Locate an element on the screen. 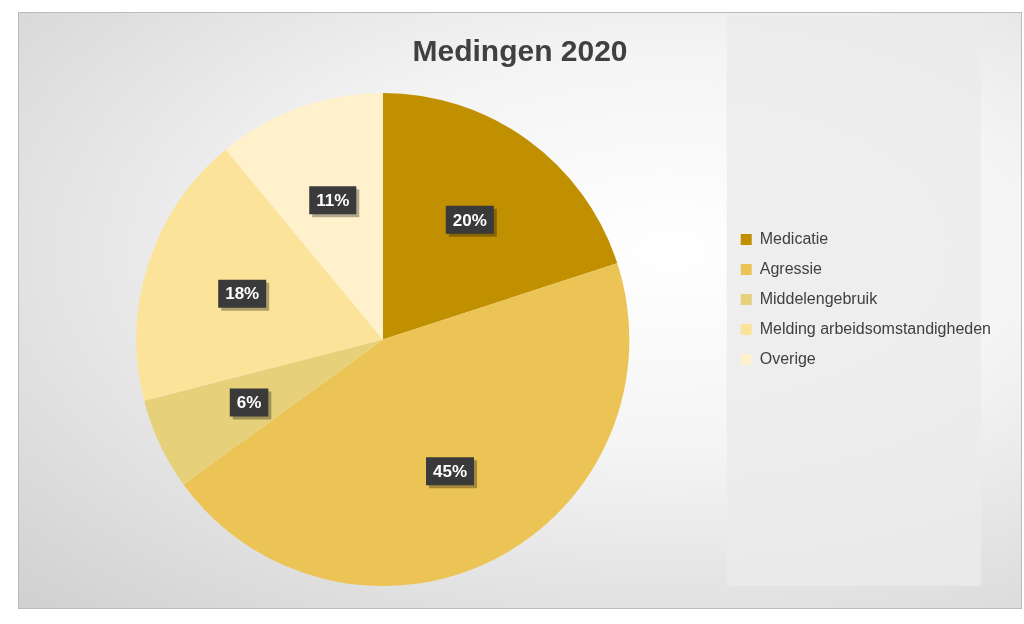 This screenshot has width=1024, height=624. legend-label: Overige is located at coordinates (787, 358).